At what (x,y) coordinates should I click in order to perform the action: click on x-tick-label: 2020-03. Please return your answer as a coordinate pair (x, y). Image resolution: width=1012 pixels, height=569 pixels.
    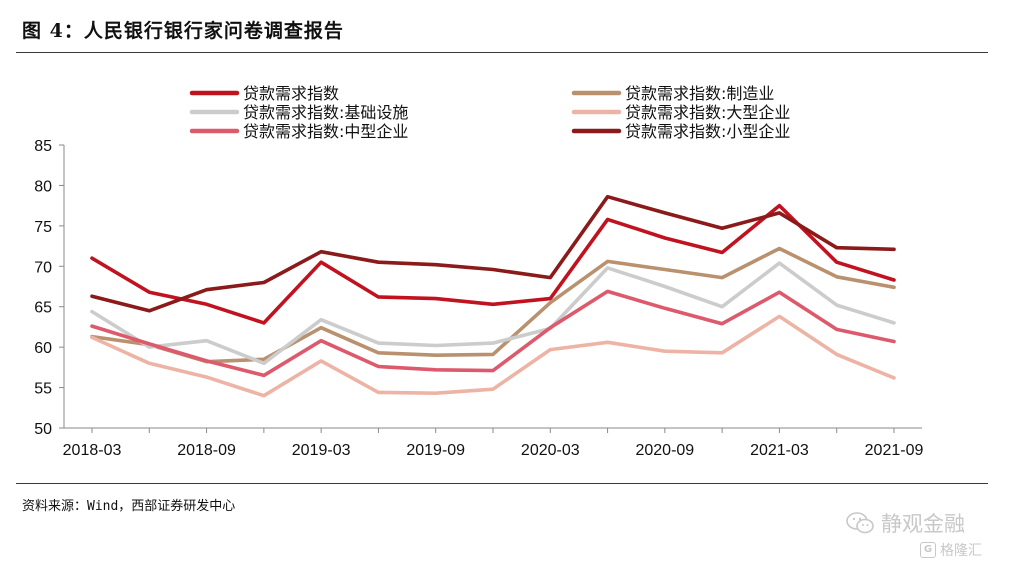
    Looking at the image, I should click on (550, 450).